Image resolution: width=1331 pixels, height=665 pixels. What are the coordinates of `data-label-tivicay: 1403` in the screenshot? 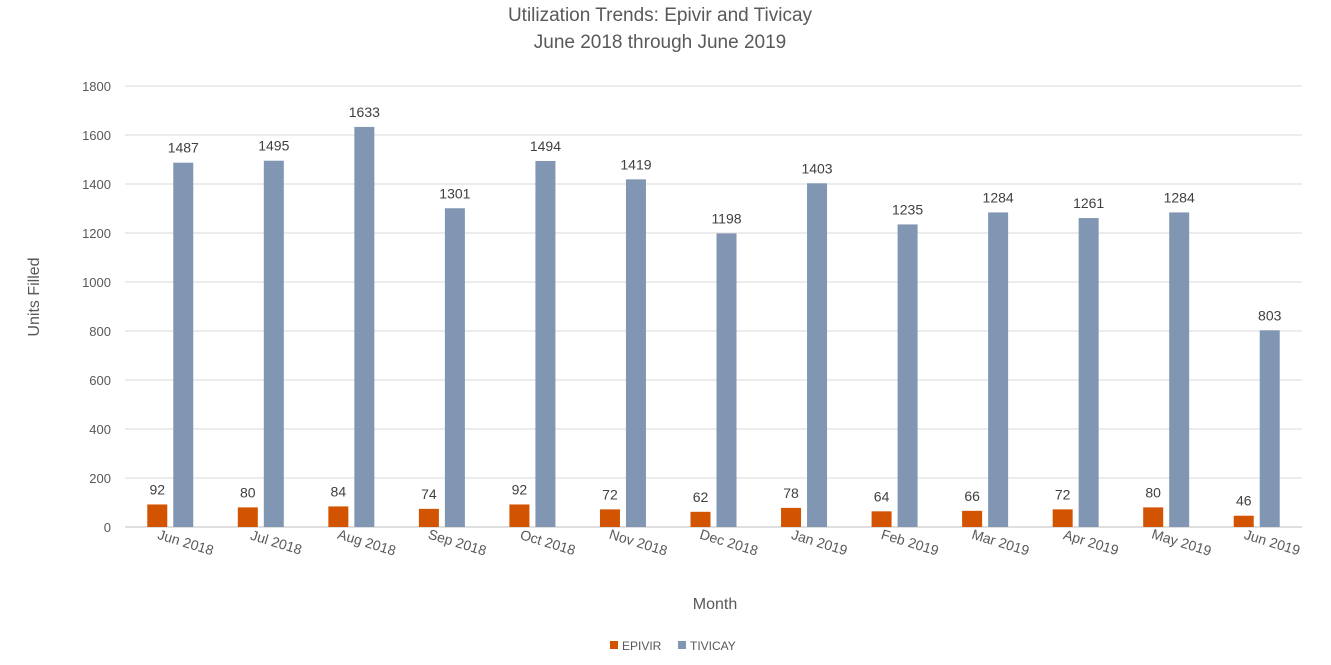 It's located at (816, 168).